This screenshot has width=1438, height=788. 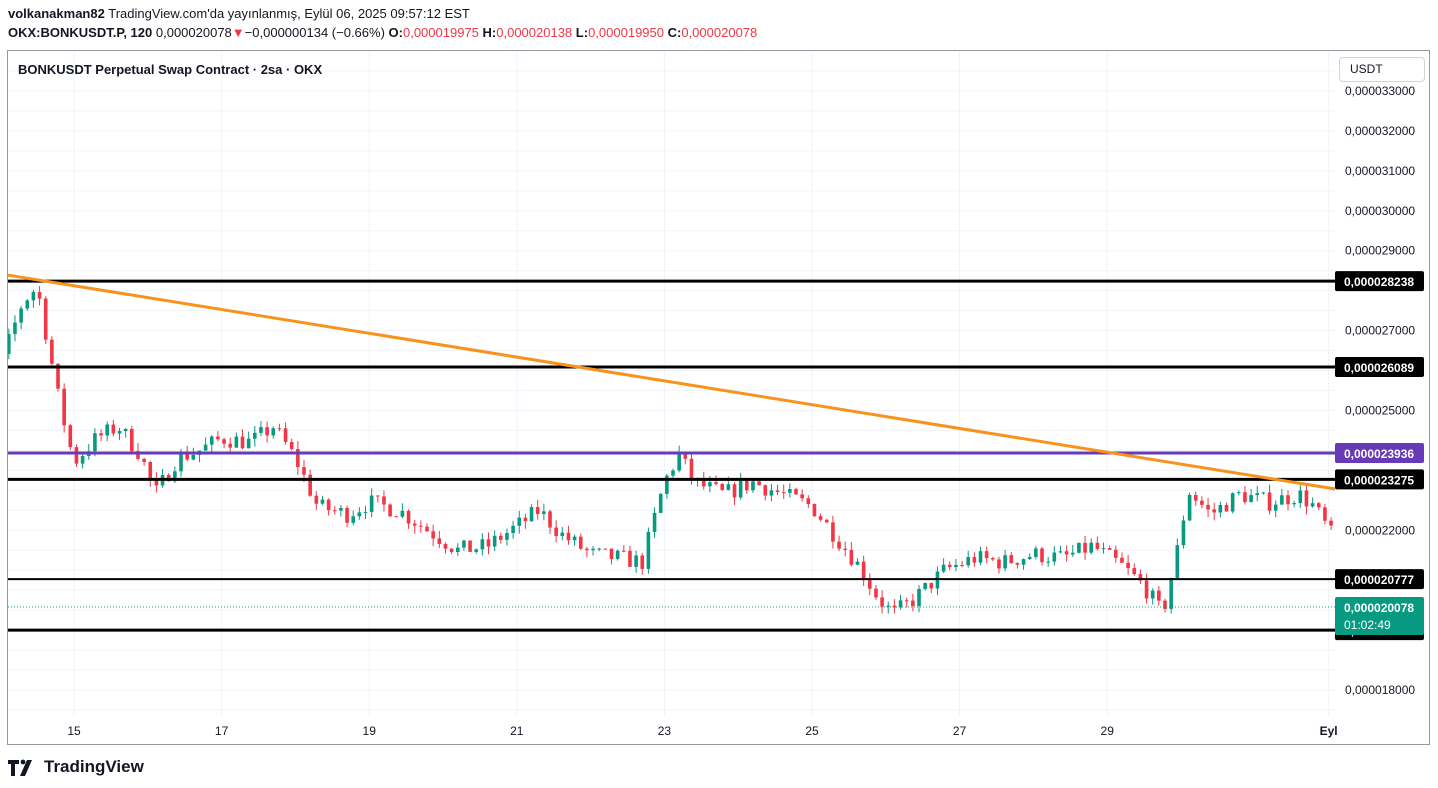 What do you see at coordinates (1380, 410) in the screenshot?
I see `y-axis-label: 0,000025000` at bounding box center [1380, 410].